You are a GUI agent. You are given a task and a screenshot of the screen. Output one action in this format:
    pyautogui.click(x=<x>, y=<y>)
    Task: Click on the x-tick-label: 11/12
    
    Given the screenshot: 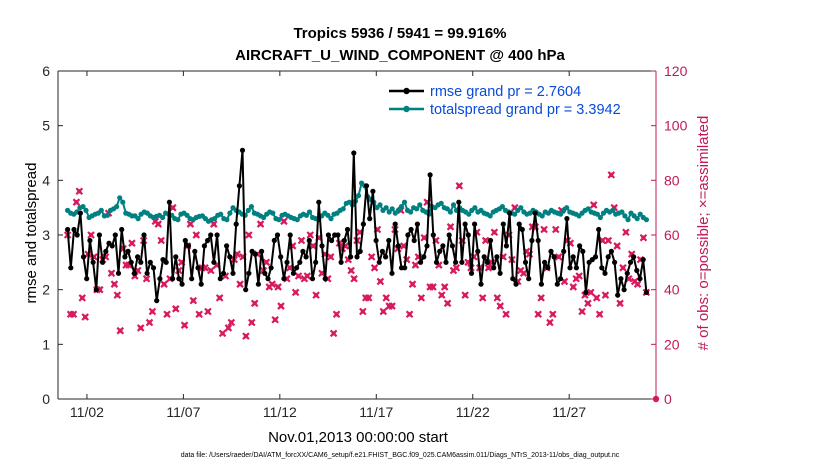 What is the action you would take?
    pyautogui.click(x=280, y=412)
    